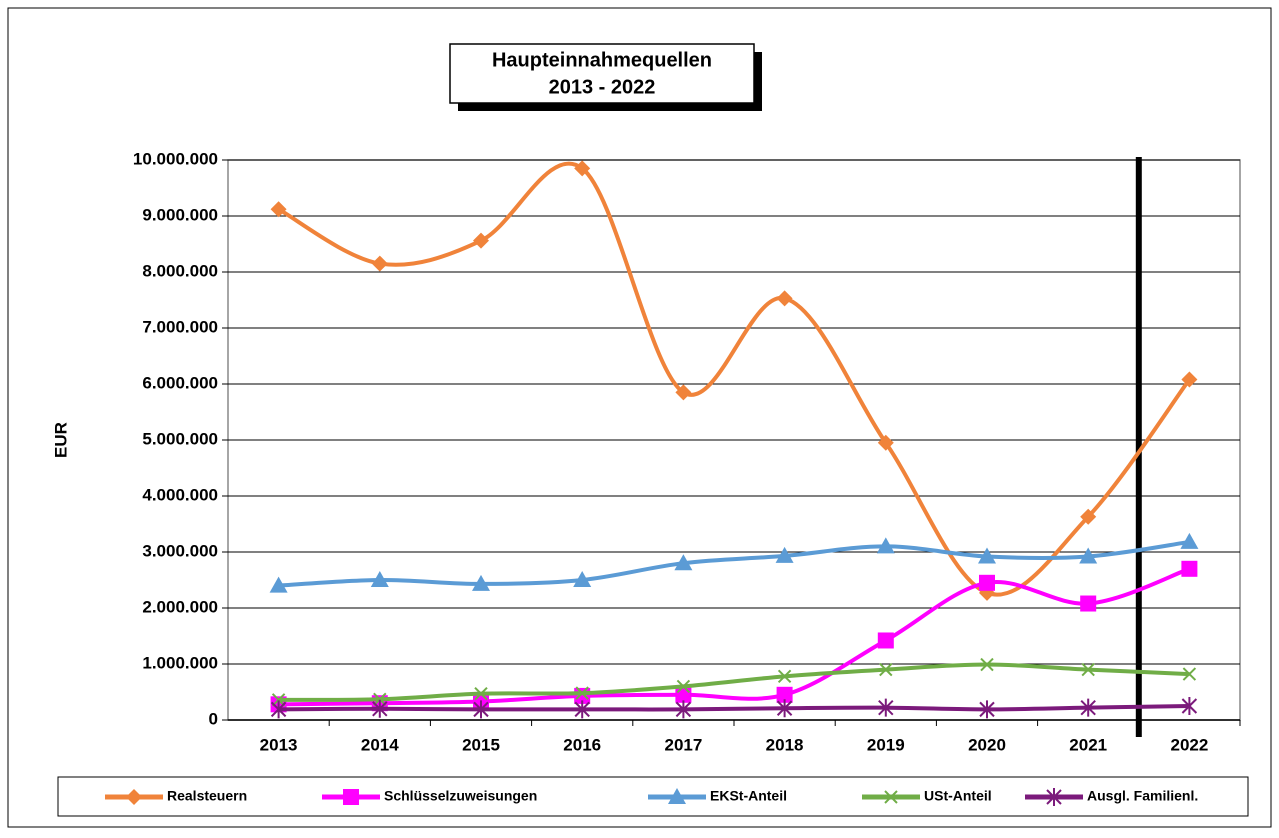  What do you see at coordinates (460, 796) in the screenshot?
I see `legend-label: Schlüsselzuweisungen` at bounding box center [460, 796].